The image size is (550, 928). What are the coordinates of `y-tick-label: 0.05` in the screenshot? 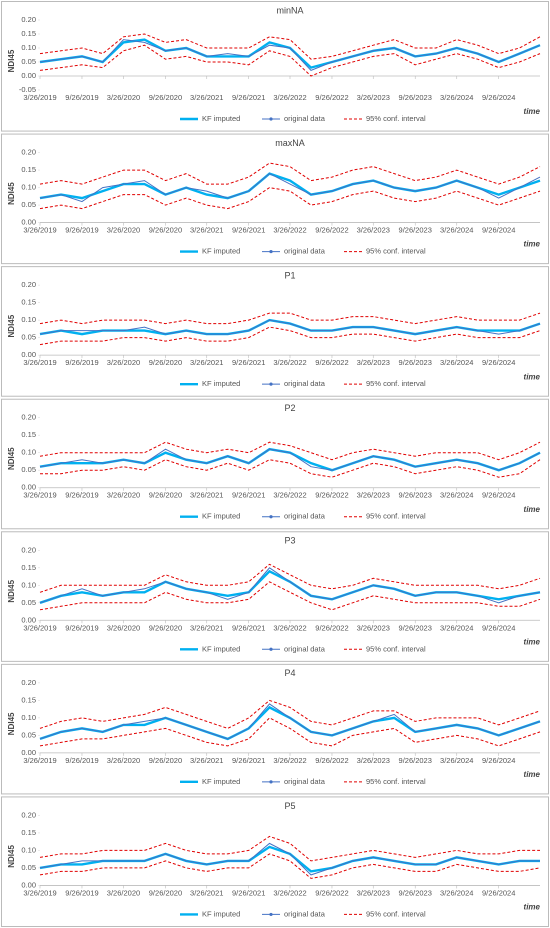 It's located at (28, 602).